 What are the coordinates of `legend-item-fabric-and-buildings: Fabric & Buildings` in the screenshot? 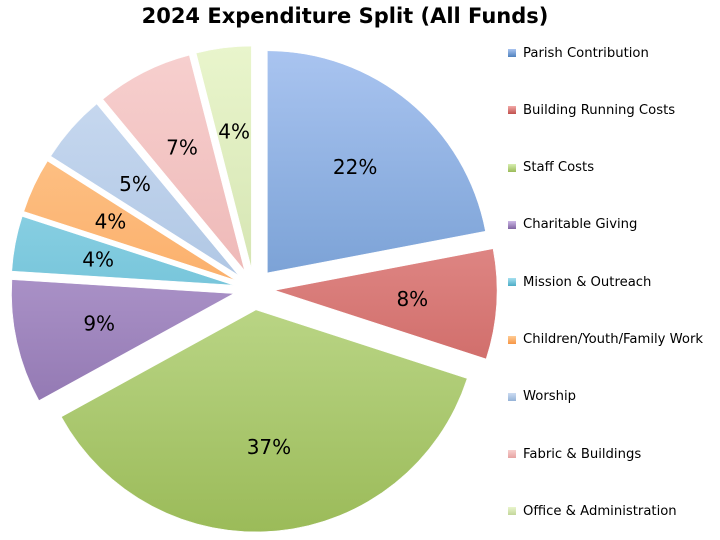 It's located at (574, 454).